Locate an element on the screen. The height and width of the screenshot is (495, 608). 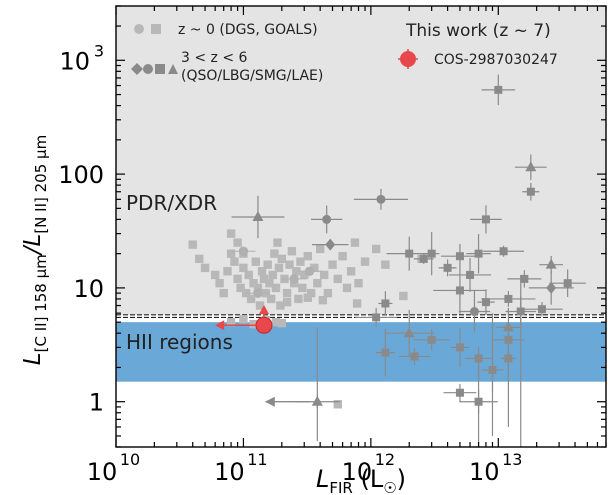
this-work-ylimit-head is located at coordinates (263, 309).